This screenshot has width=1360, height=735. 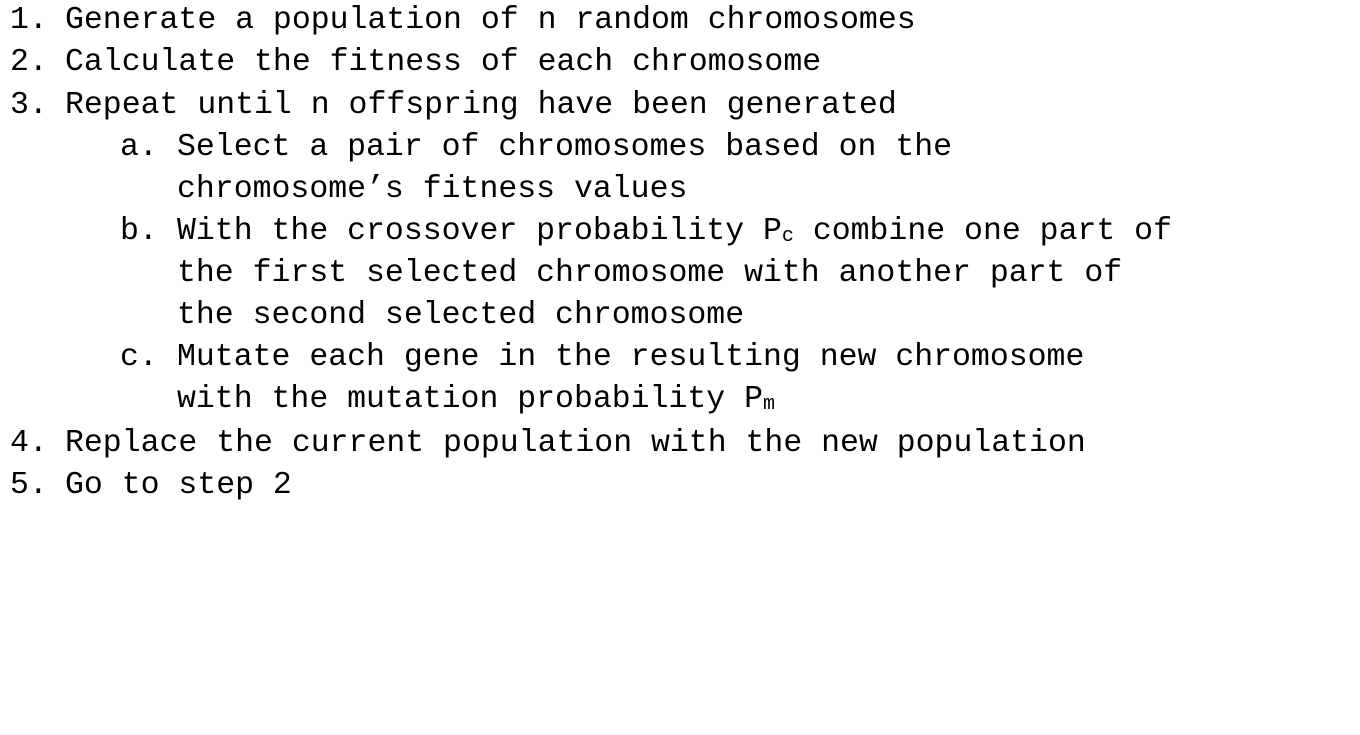 What do you see at coordinates (443, 62) in the screenshot?
I see `step-text: Calculate the fitness of each chromosome` at bounding box center [443, 62].